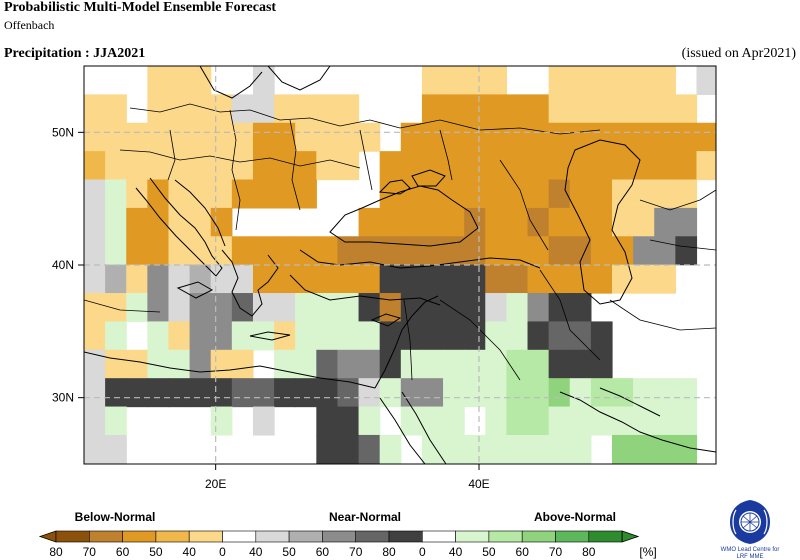  What do you see at coordinates (75, 53) in the screenshot?
I see `variable-label: Precipitation : JJA2021` at bounding box center [75, 53].